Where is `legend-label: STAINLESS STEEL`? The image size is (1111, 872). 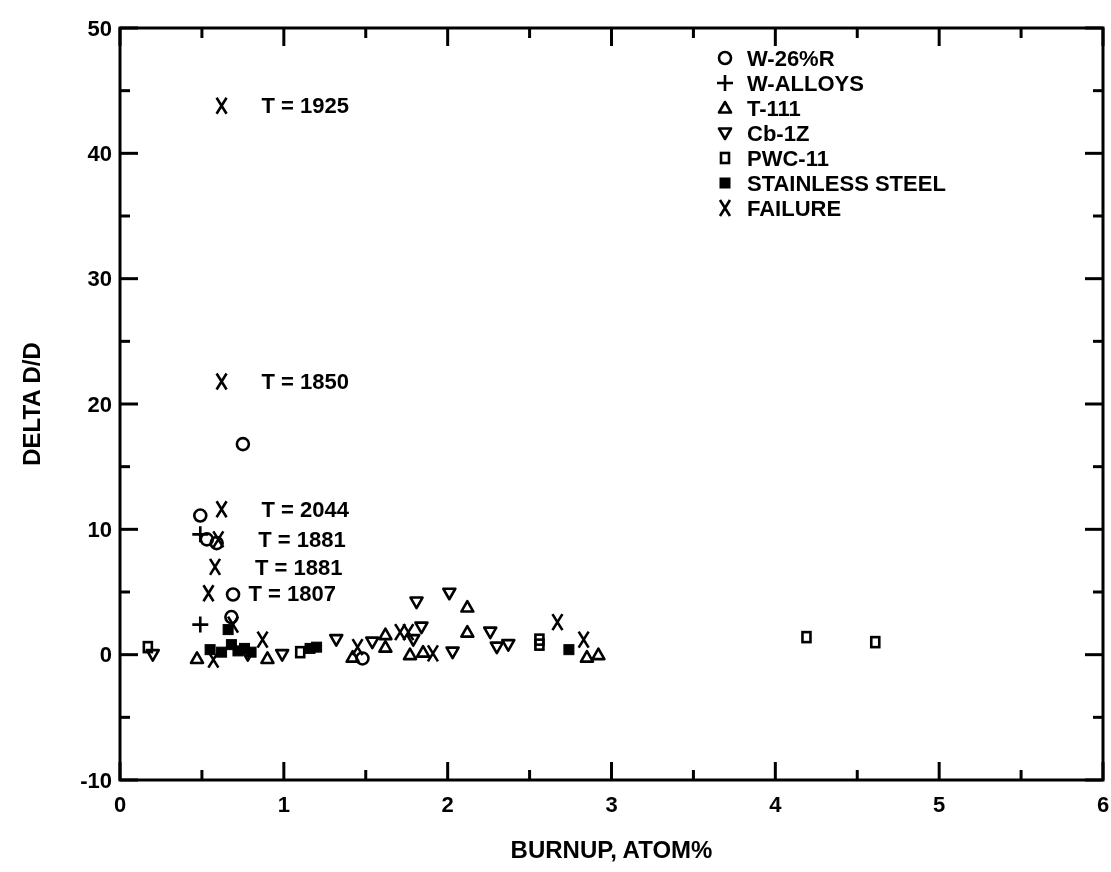
legend-label: STAINLESS STEEL is located at coordinates (846, 183).